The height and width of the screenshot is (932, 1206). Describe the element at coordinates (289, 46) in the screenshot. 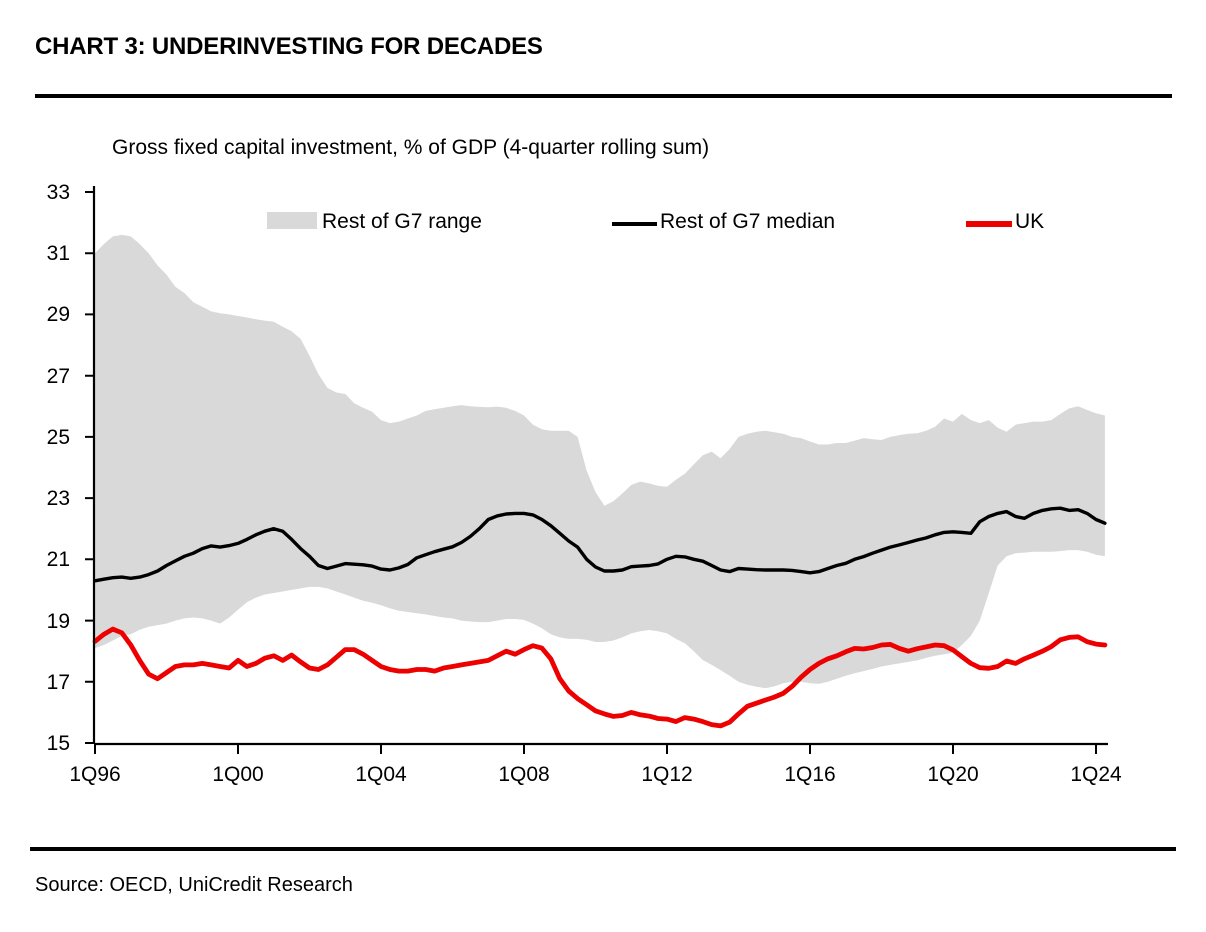

I see `page-title: CHART 3: UNDERINVESTING FOR DECADES` at that location.